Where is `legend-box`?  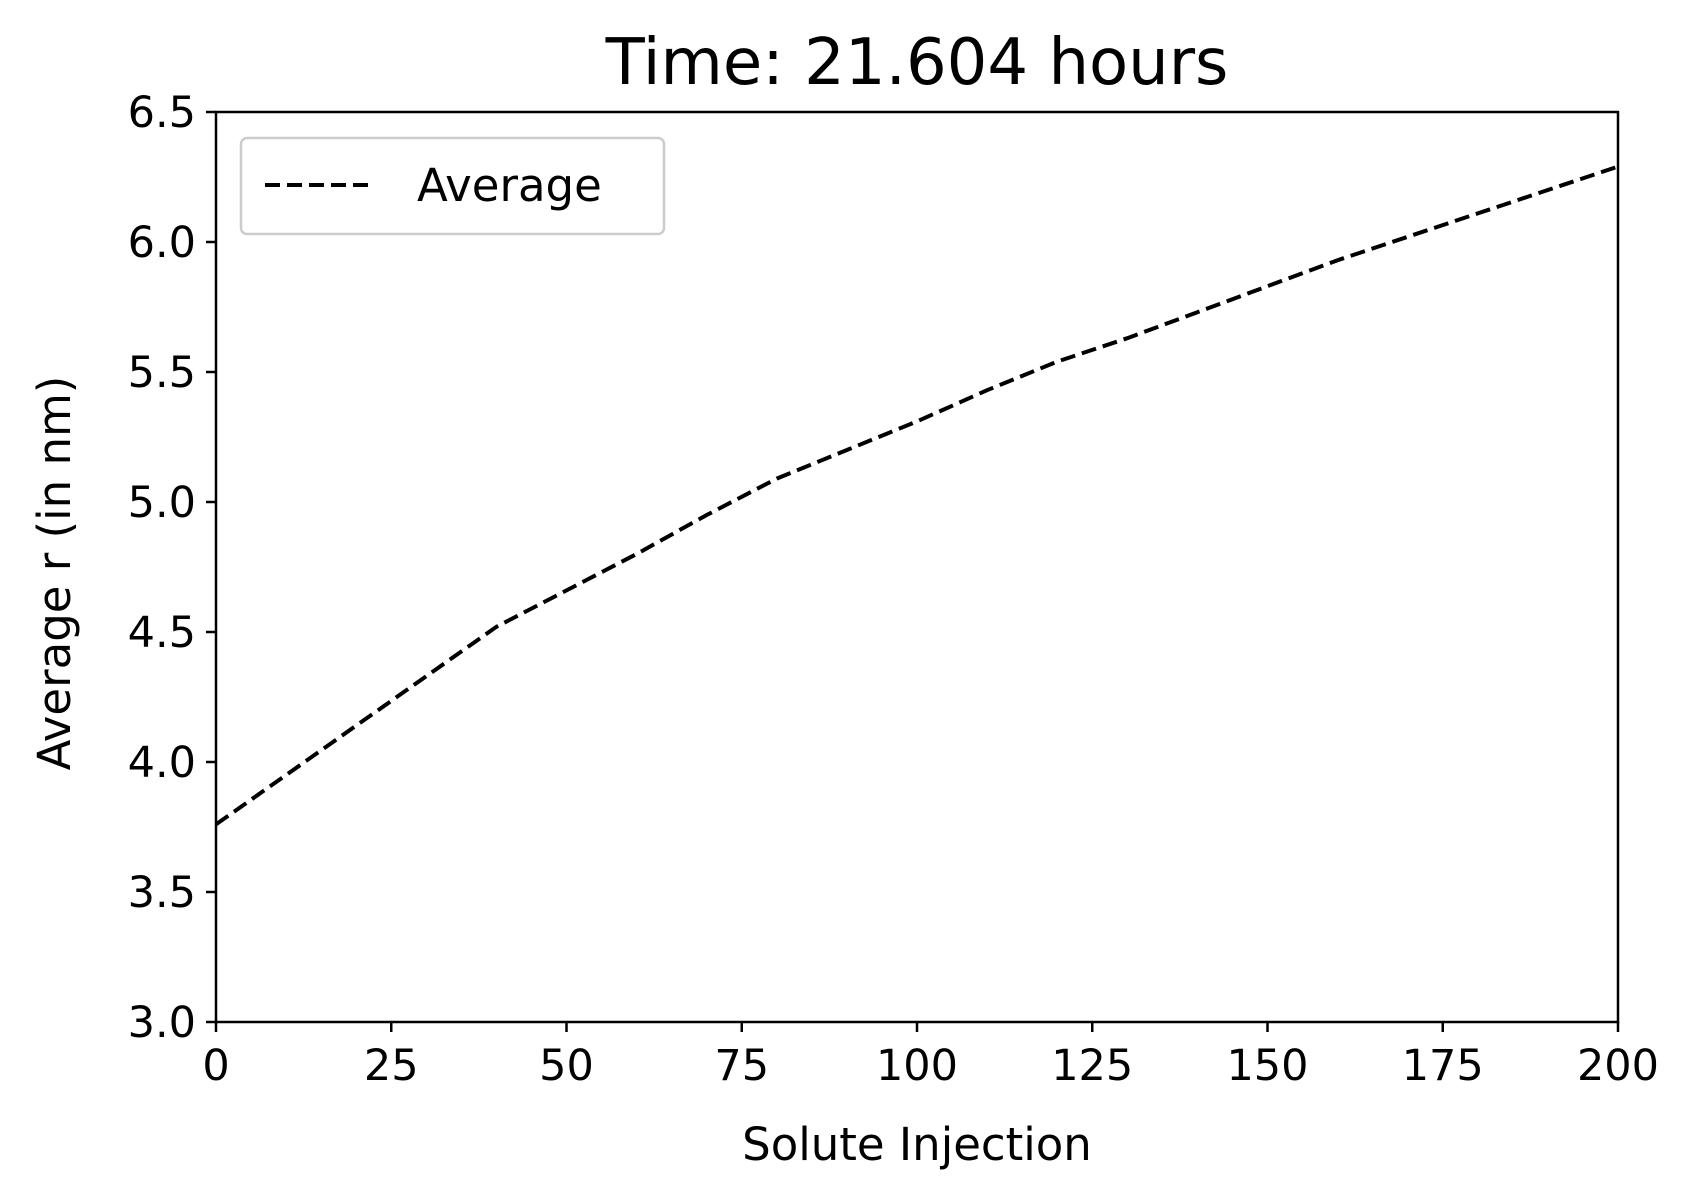
legend-box is located at coordinates (452, 186).